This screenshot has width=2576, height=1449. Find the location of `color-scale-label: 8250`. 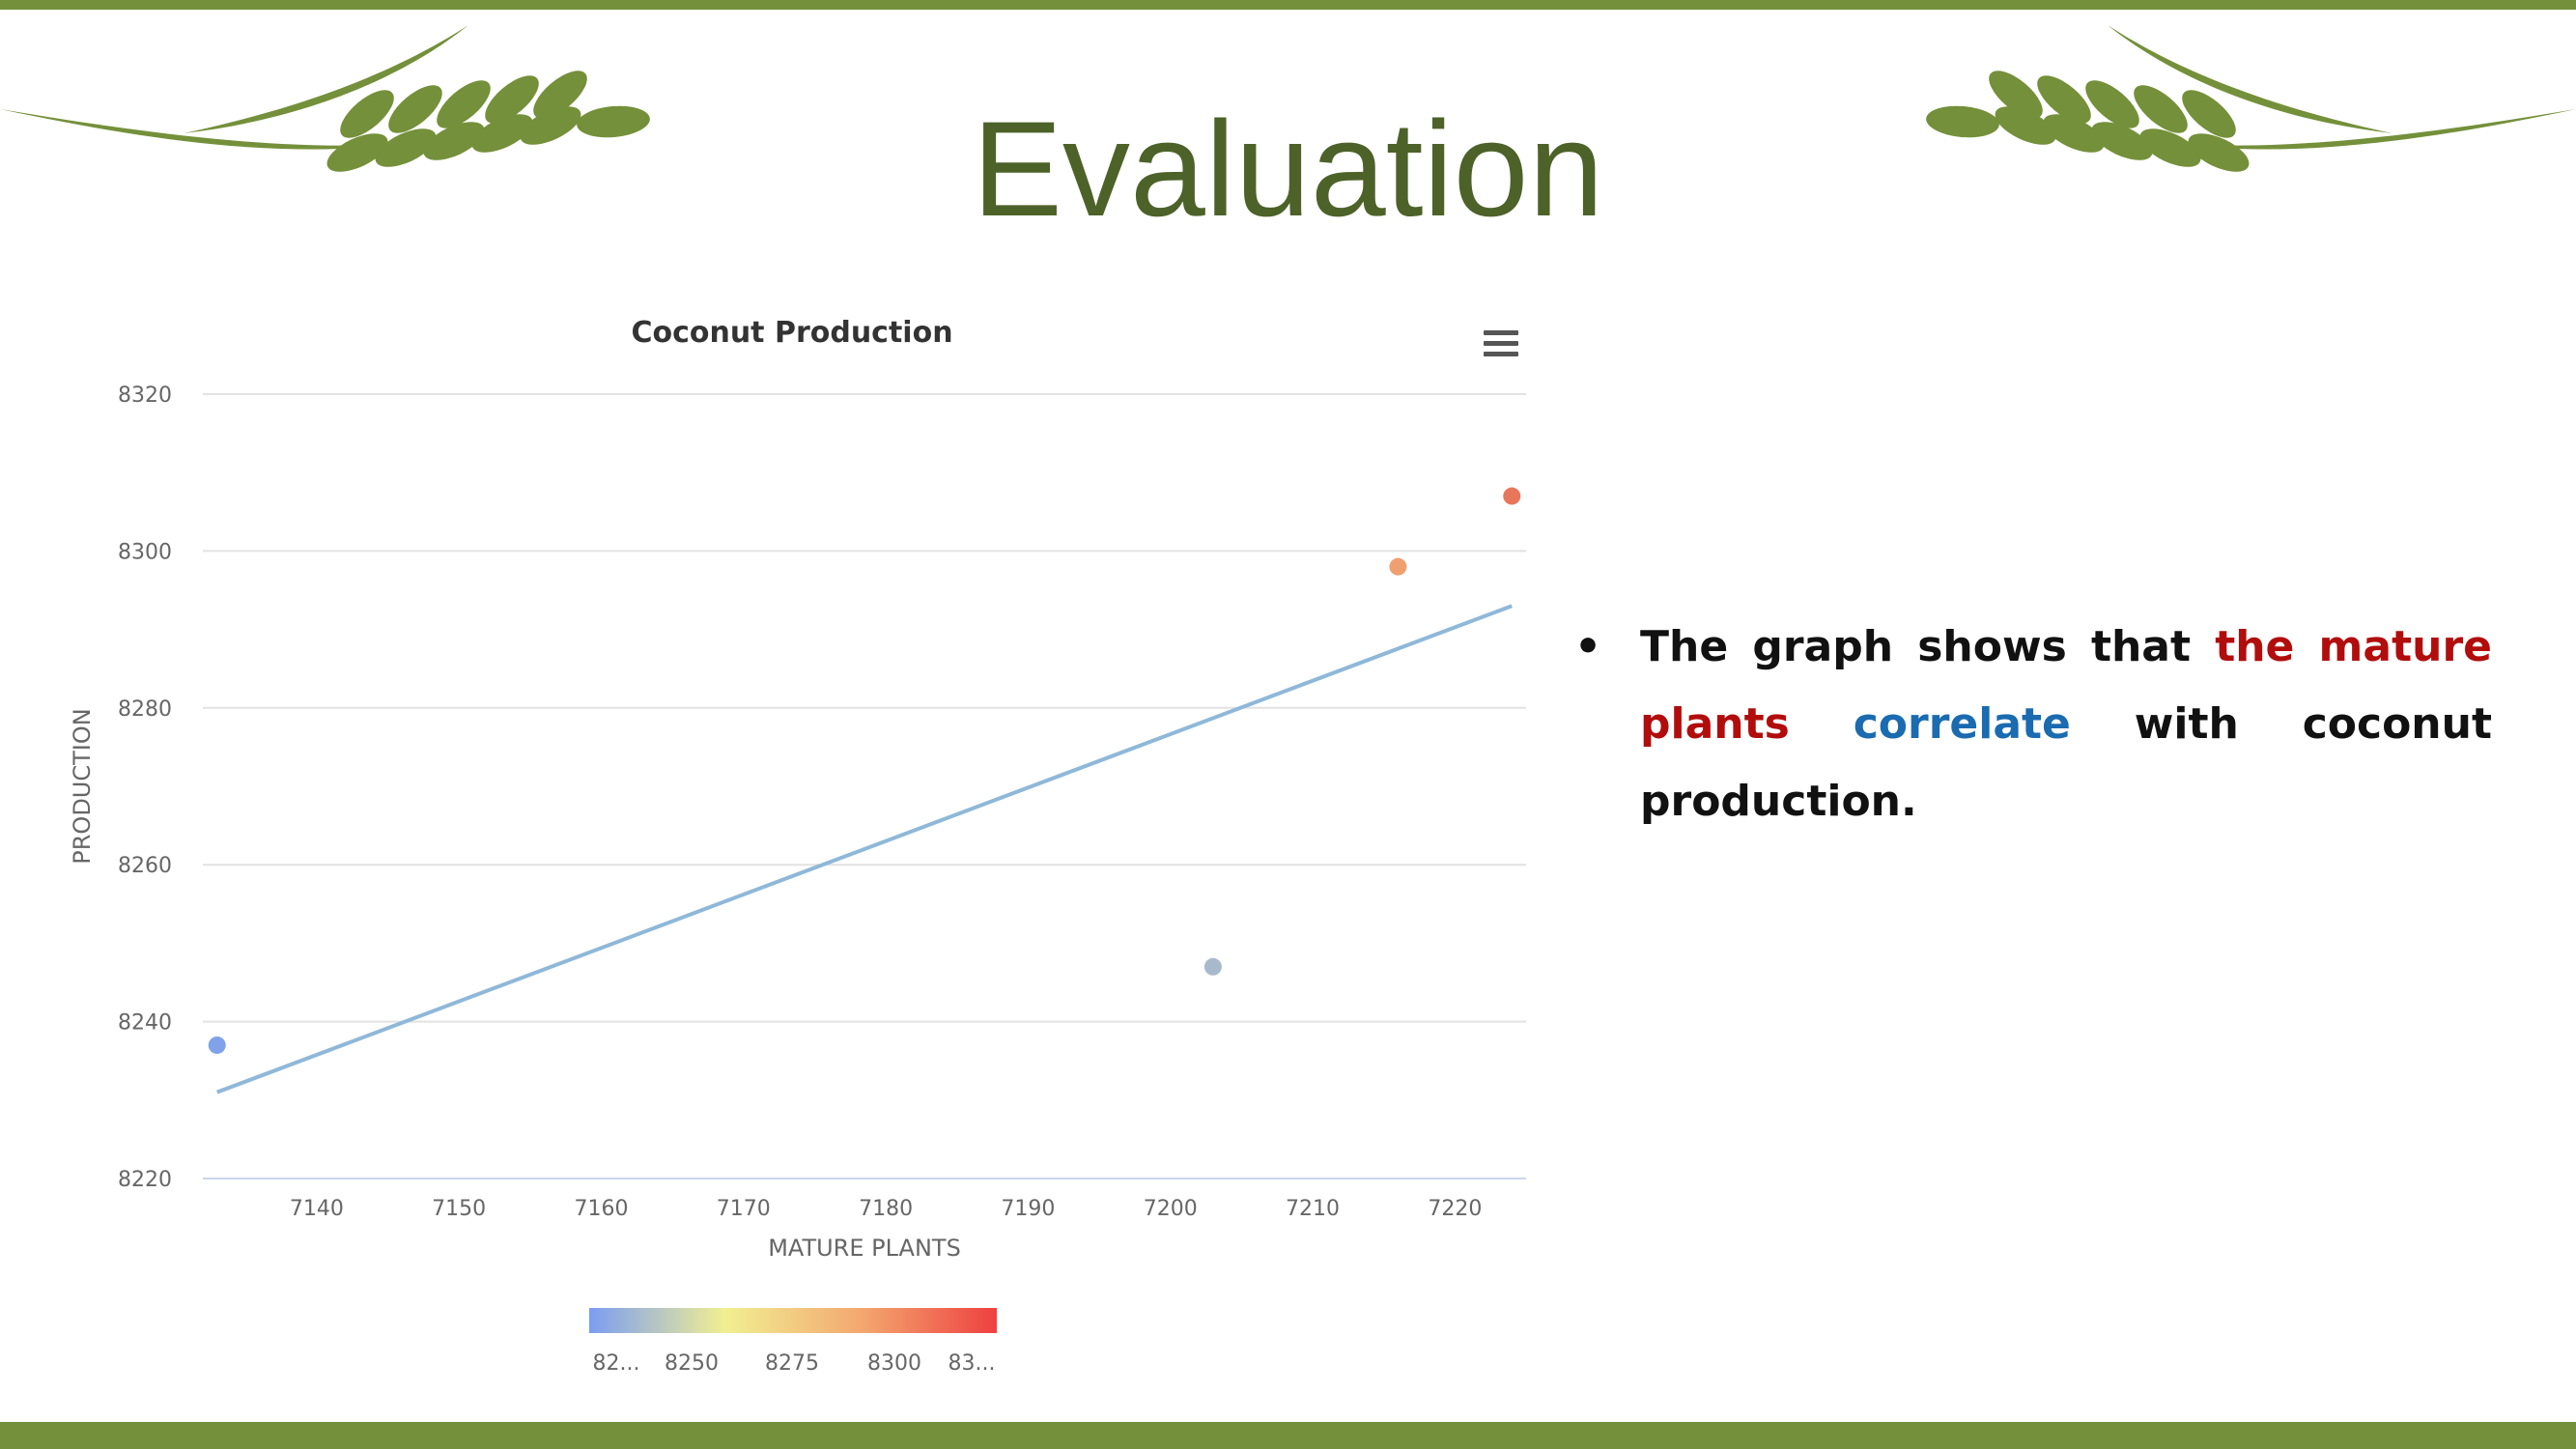

color-scale-label: 8250 is located at coordinates (692, 1363).